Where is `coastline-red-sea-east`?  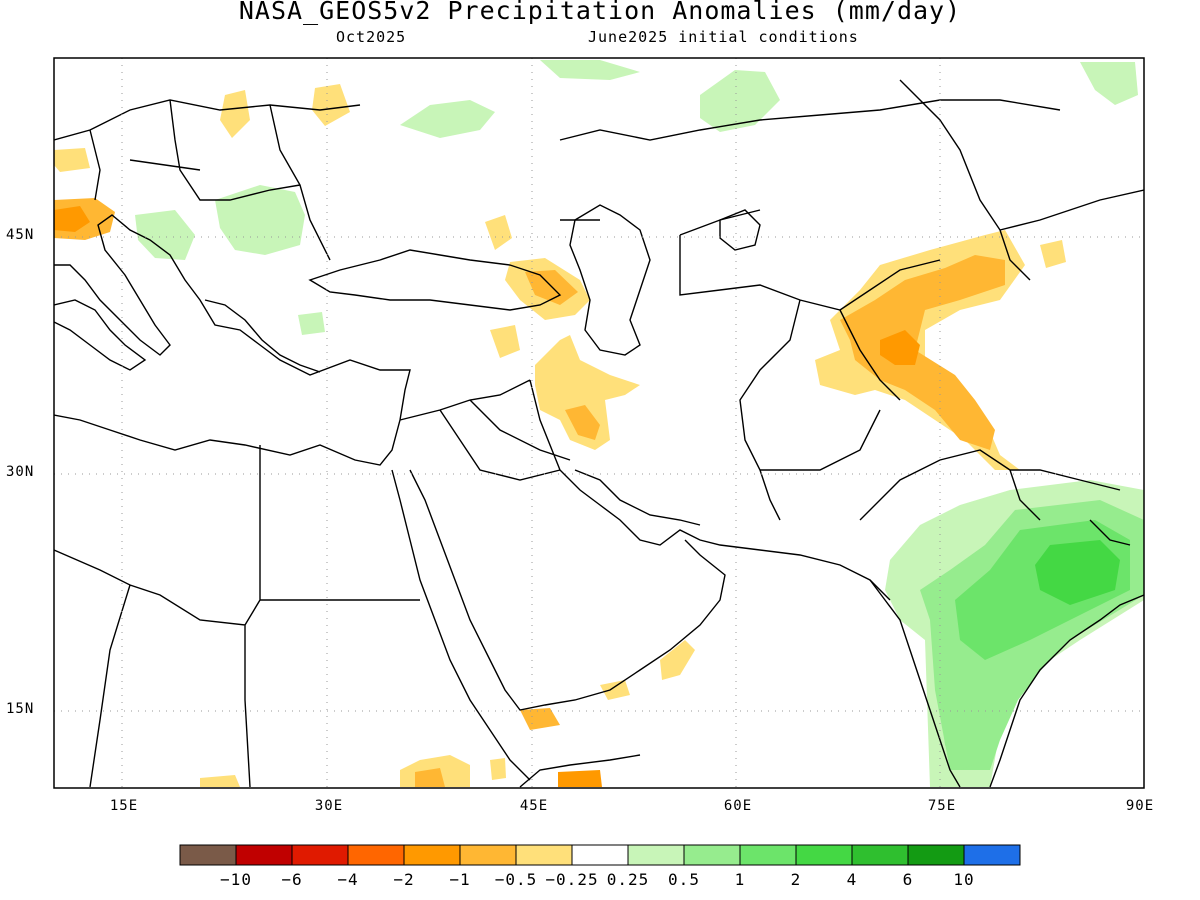
coastline-red-sea-east is located at coordinates (567, 590).